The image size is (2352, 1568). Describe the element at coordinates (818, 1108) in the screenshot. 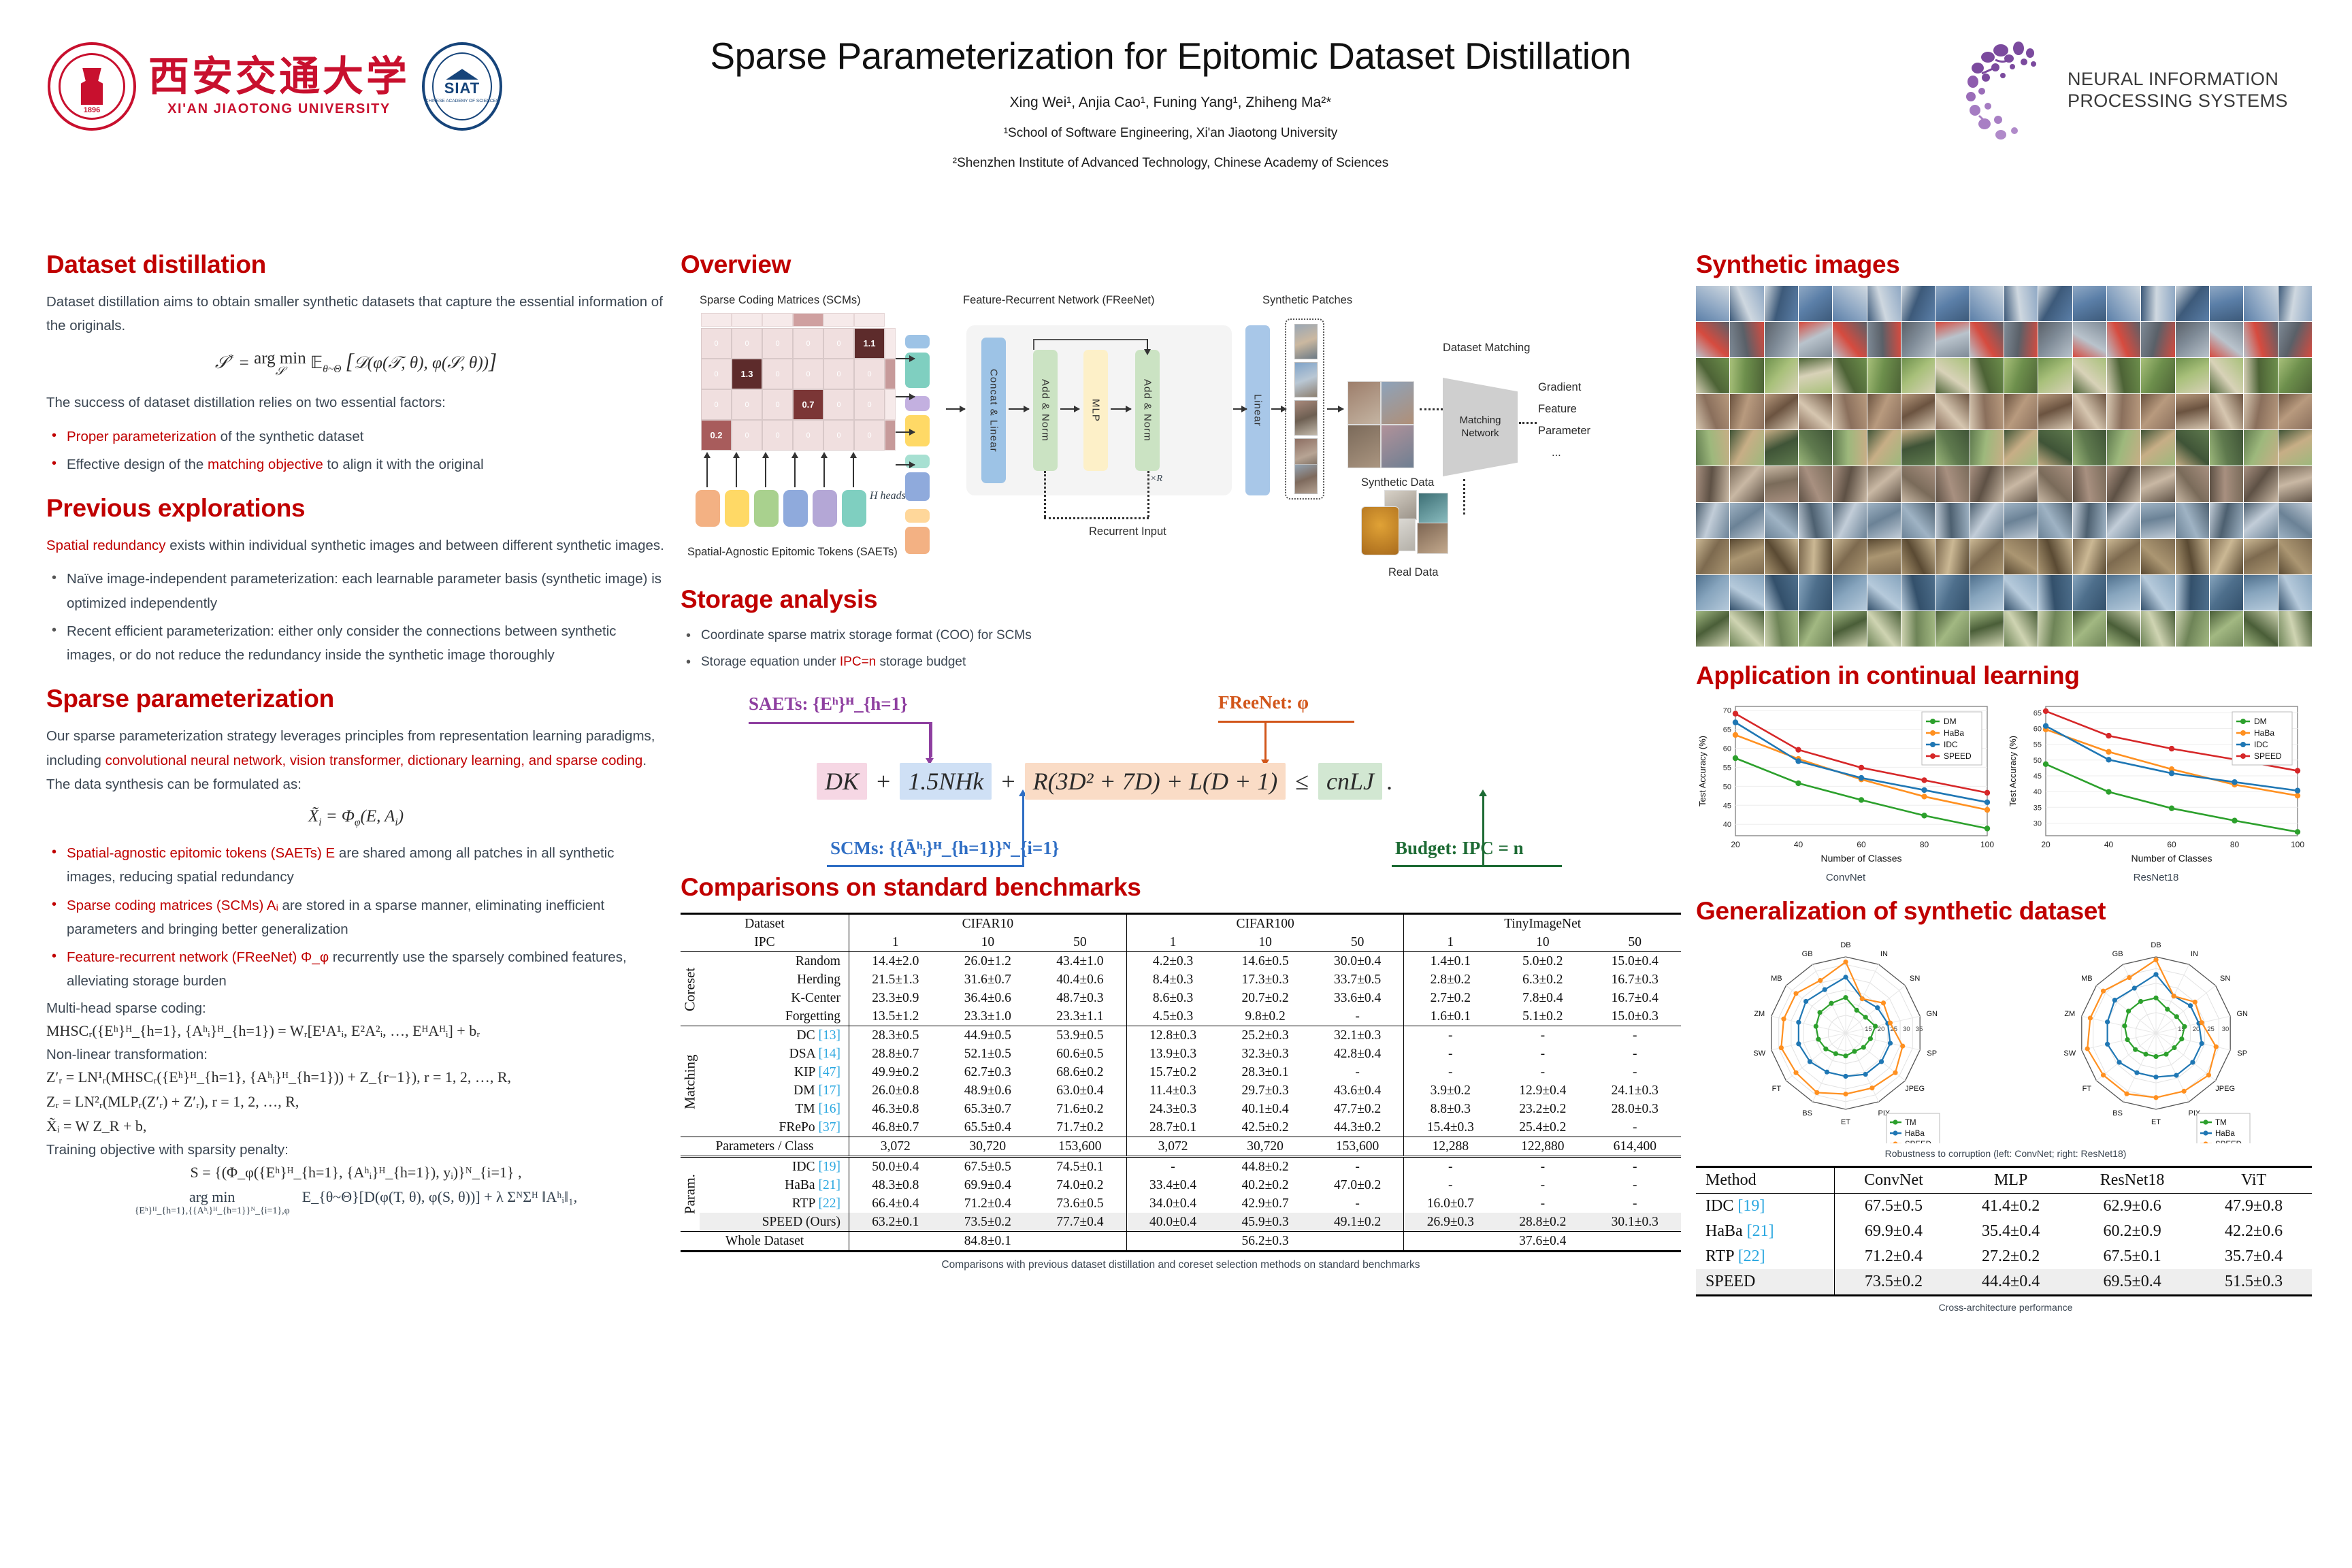

I see `method-name: TM [16]` at that location.